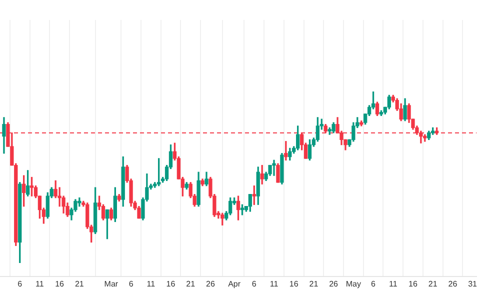  What do you see at coordinates (111, 283) in the screenshot?
I see `x-tick-label: Mar` at bounding box center [111, 283].